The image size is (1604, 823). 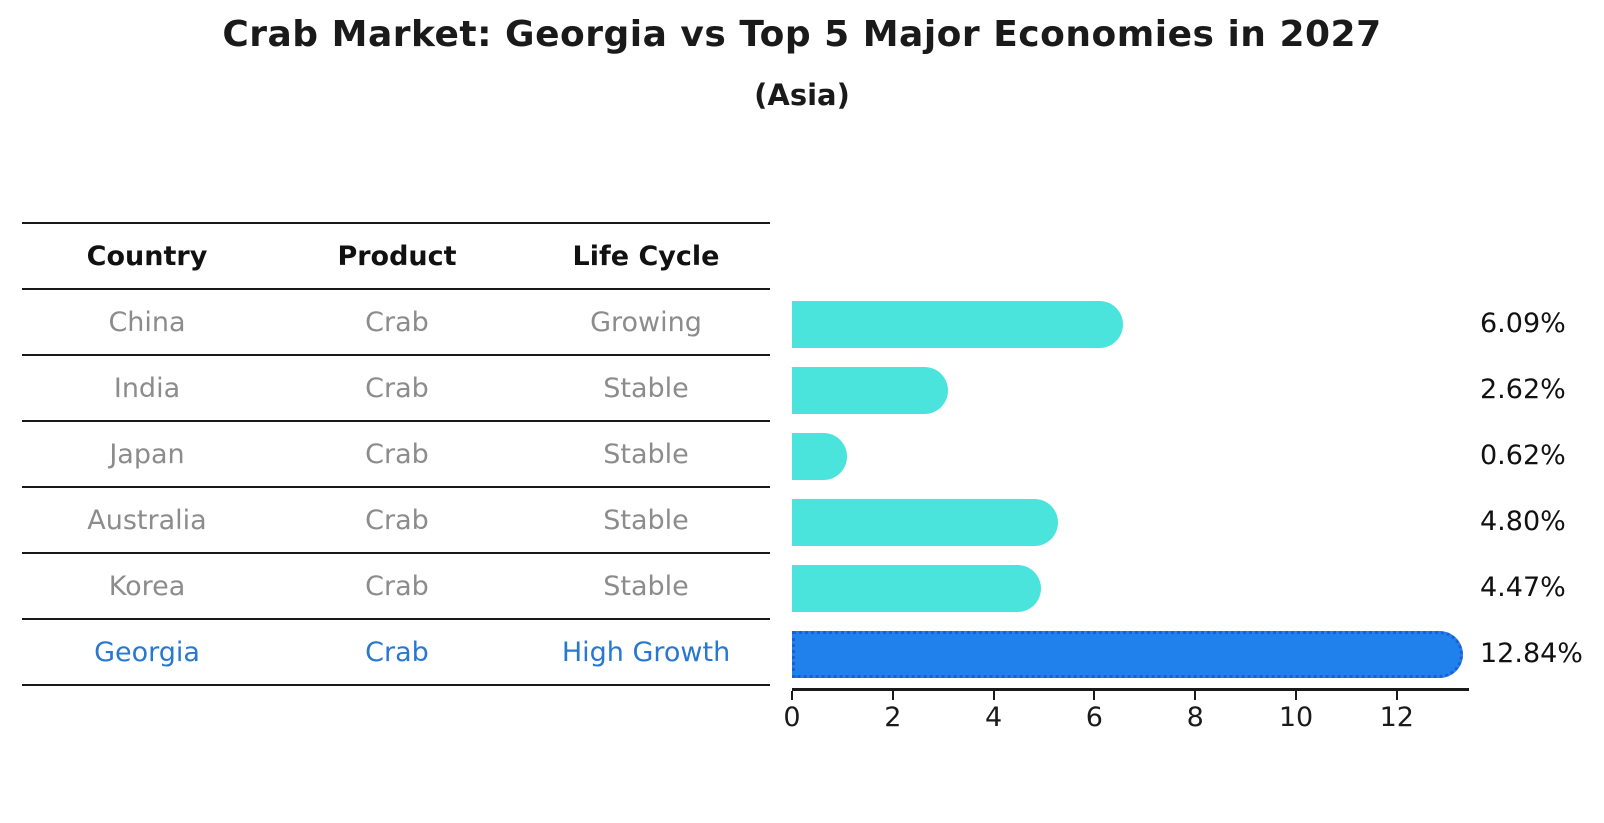 I want to click on cell-country: Australia, so click(x=147, y=520).